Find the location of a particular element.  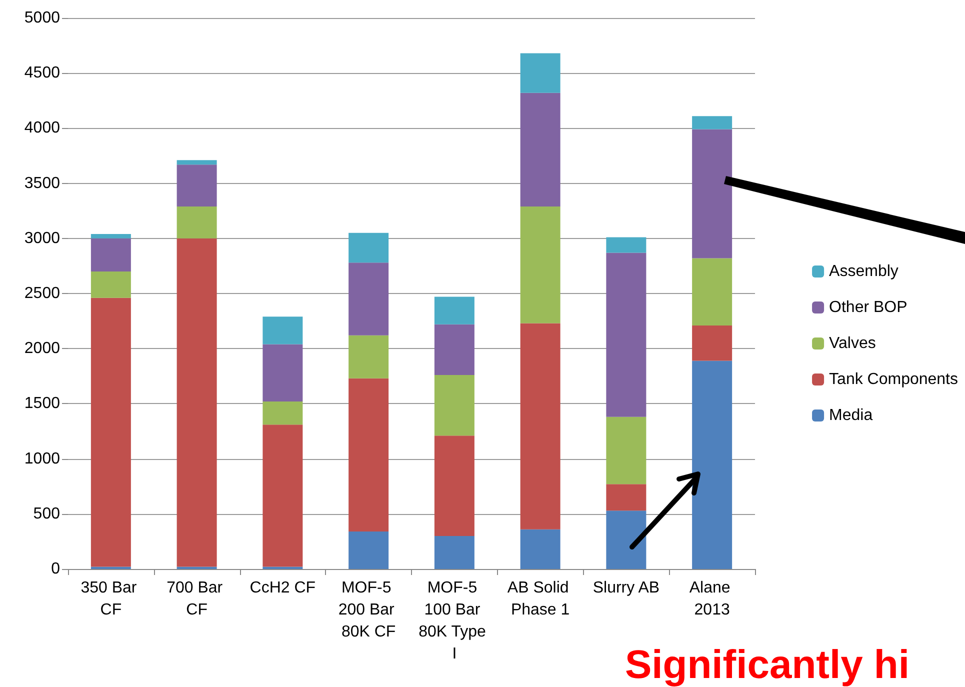

y-tick-label: 2000 is located at coordinates (42, 349).